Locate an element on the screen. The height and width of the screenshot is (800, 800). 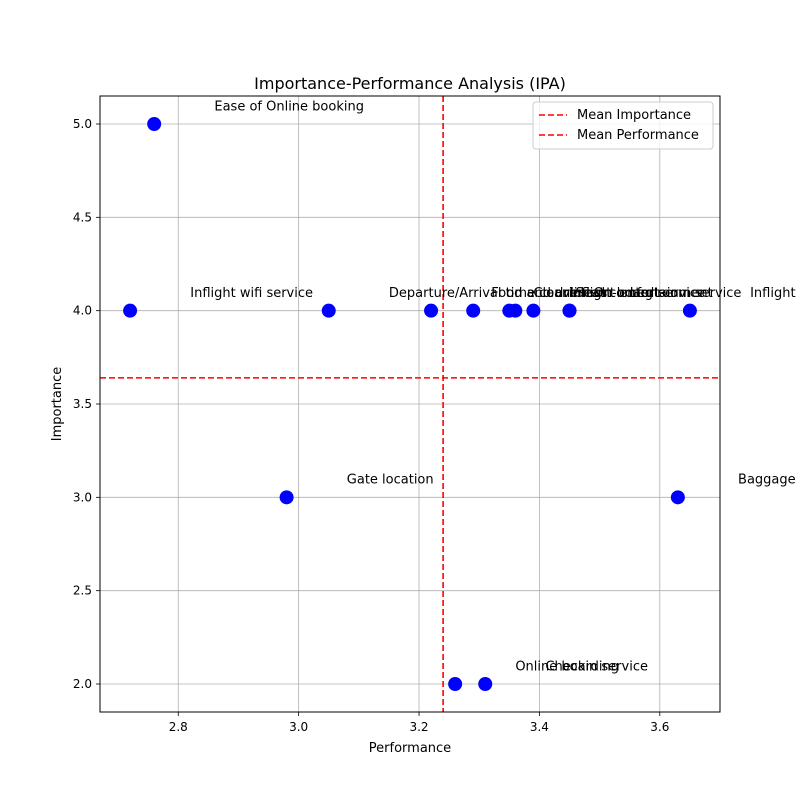
point-annotation: Baggage handling is located at coordinates (769, 480).